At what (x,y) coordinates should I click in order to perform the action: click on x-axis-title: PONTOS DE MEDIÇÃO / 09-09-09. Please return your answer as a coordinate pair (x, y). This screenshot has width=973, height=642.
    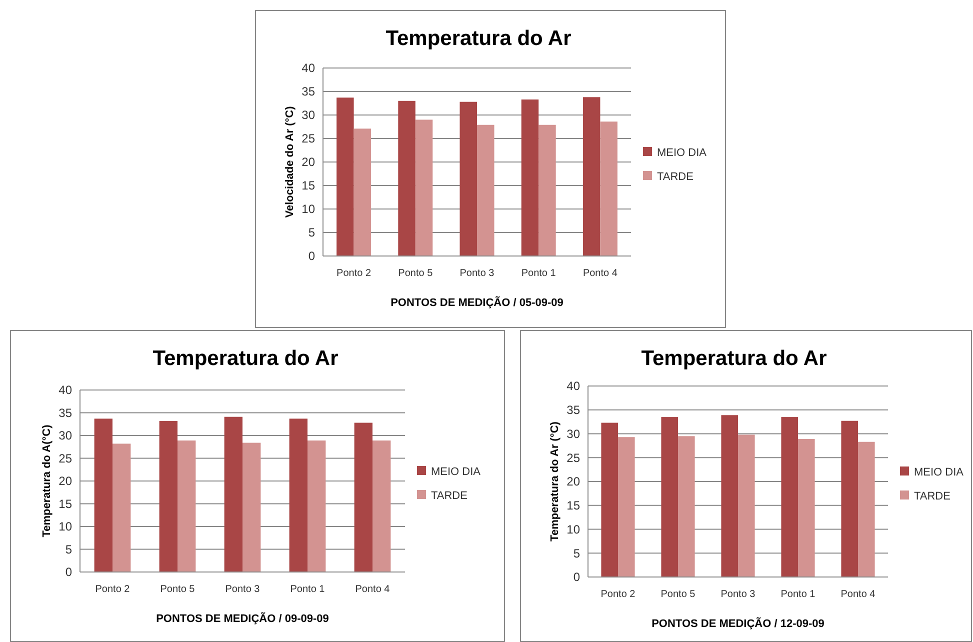
    Looking at the image, I should click on (242, 618).